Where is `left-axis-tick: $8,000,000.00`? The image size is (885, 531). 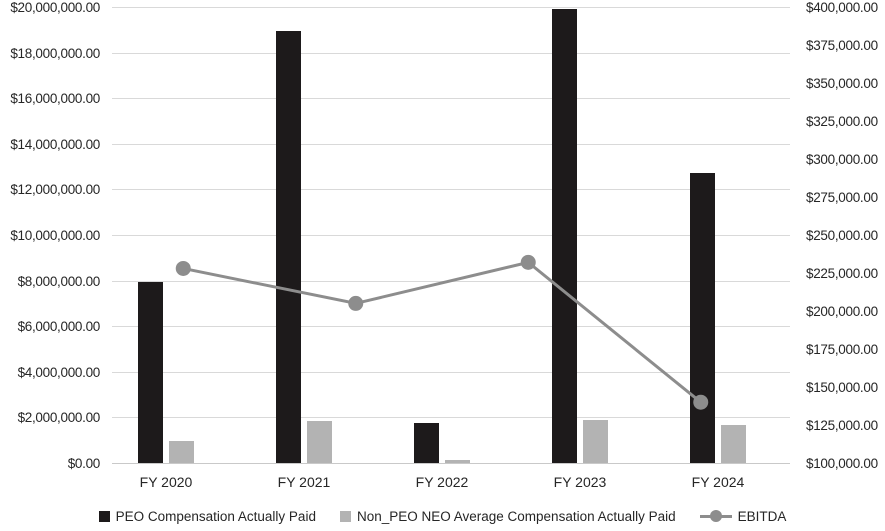 left-axis-tick: $8,000,000.00 is located at coordinates (59, 281).